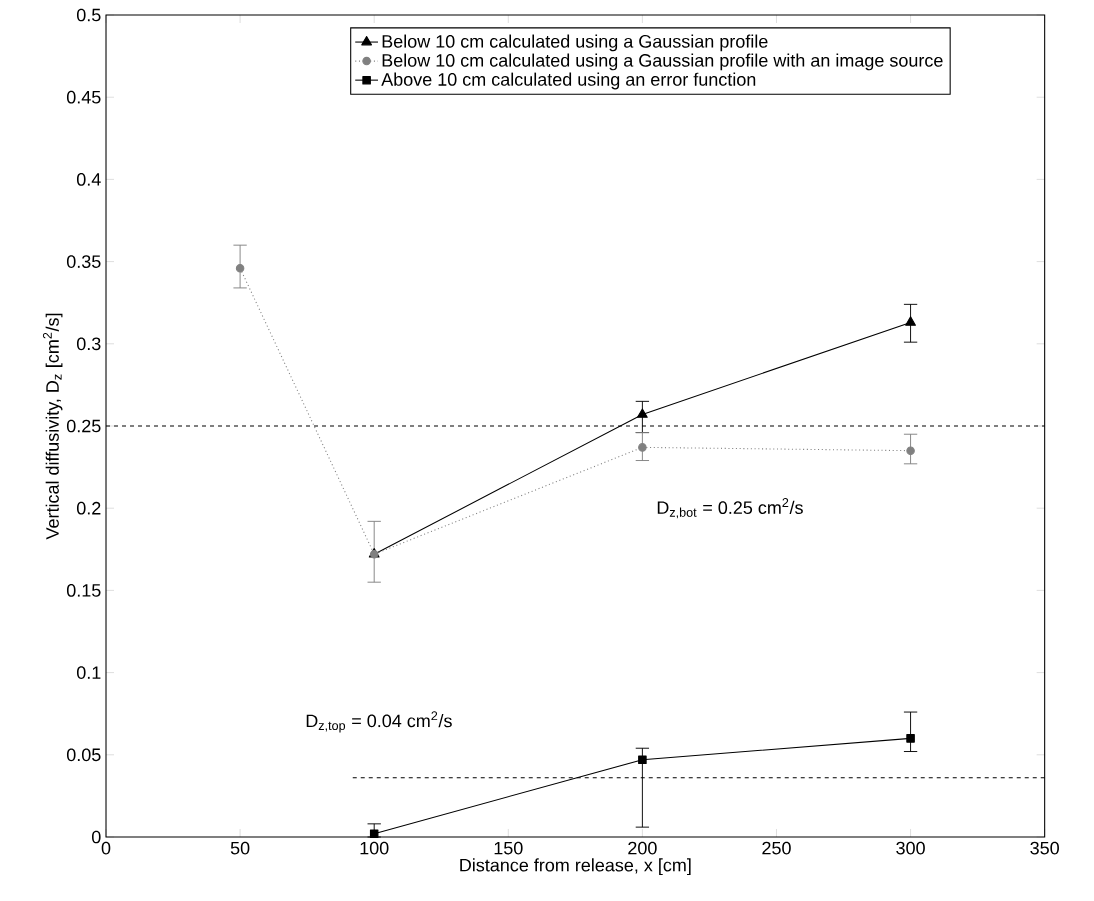  Describe the element at coordinates (379, 722) in the screenshot. I see `annotation: D$_{z,top}$ = 0.04 cm$^{2}$/s` at that location.